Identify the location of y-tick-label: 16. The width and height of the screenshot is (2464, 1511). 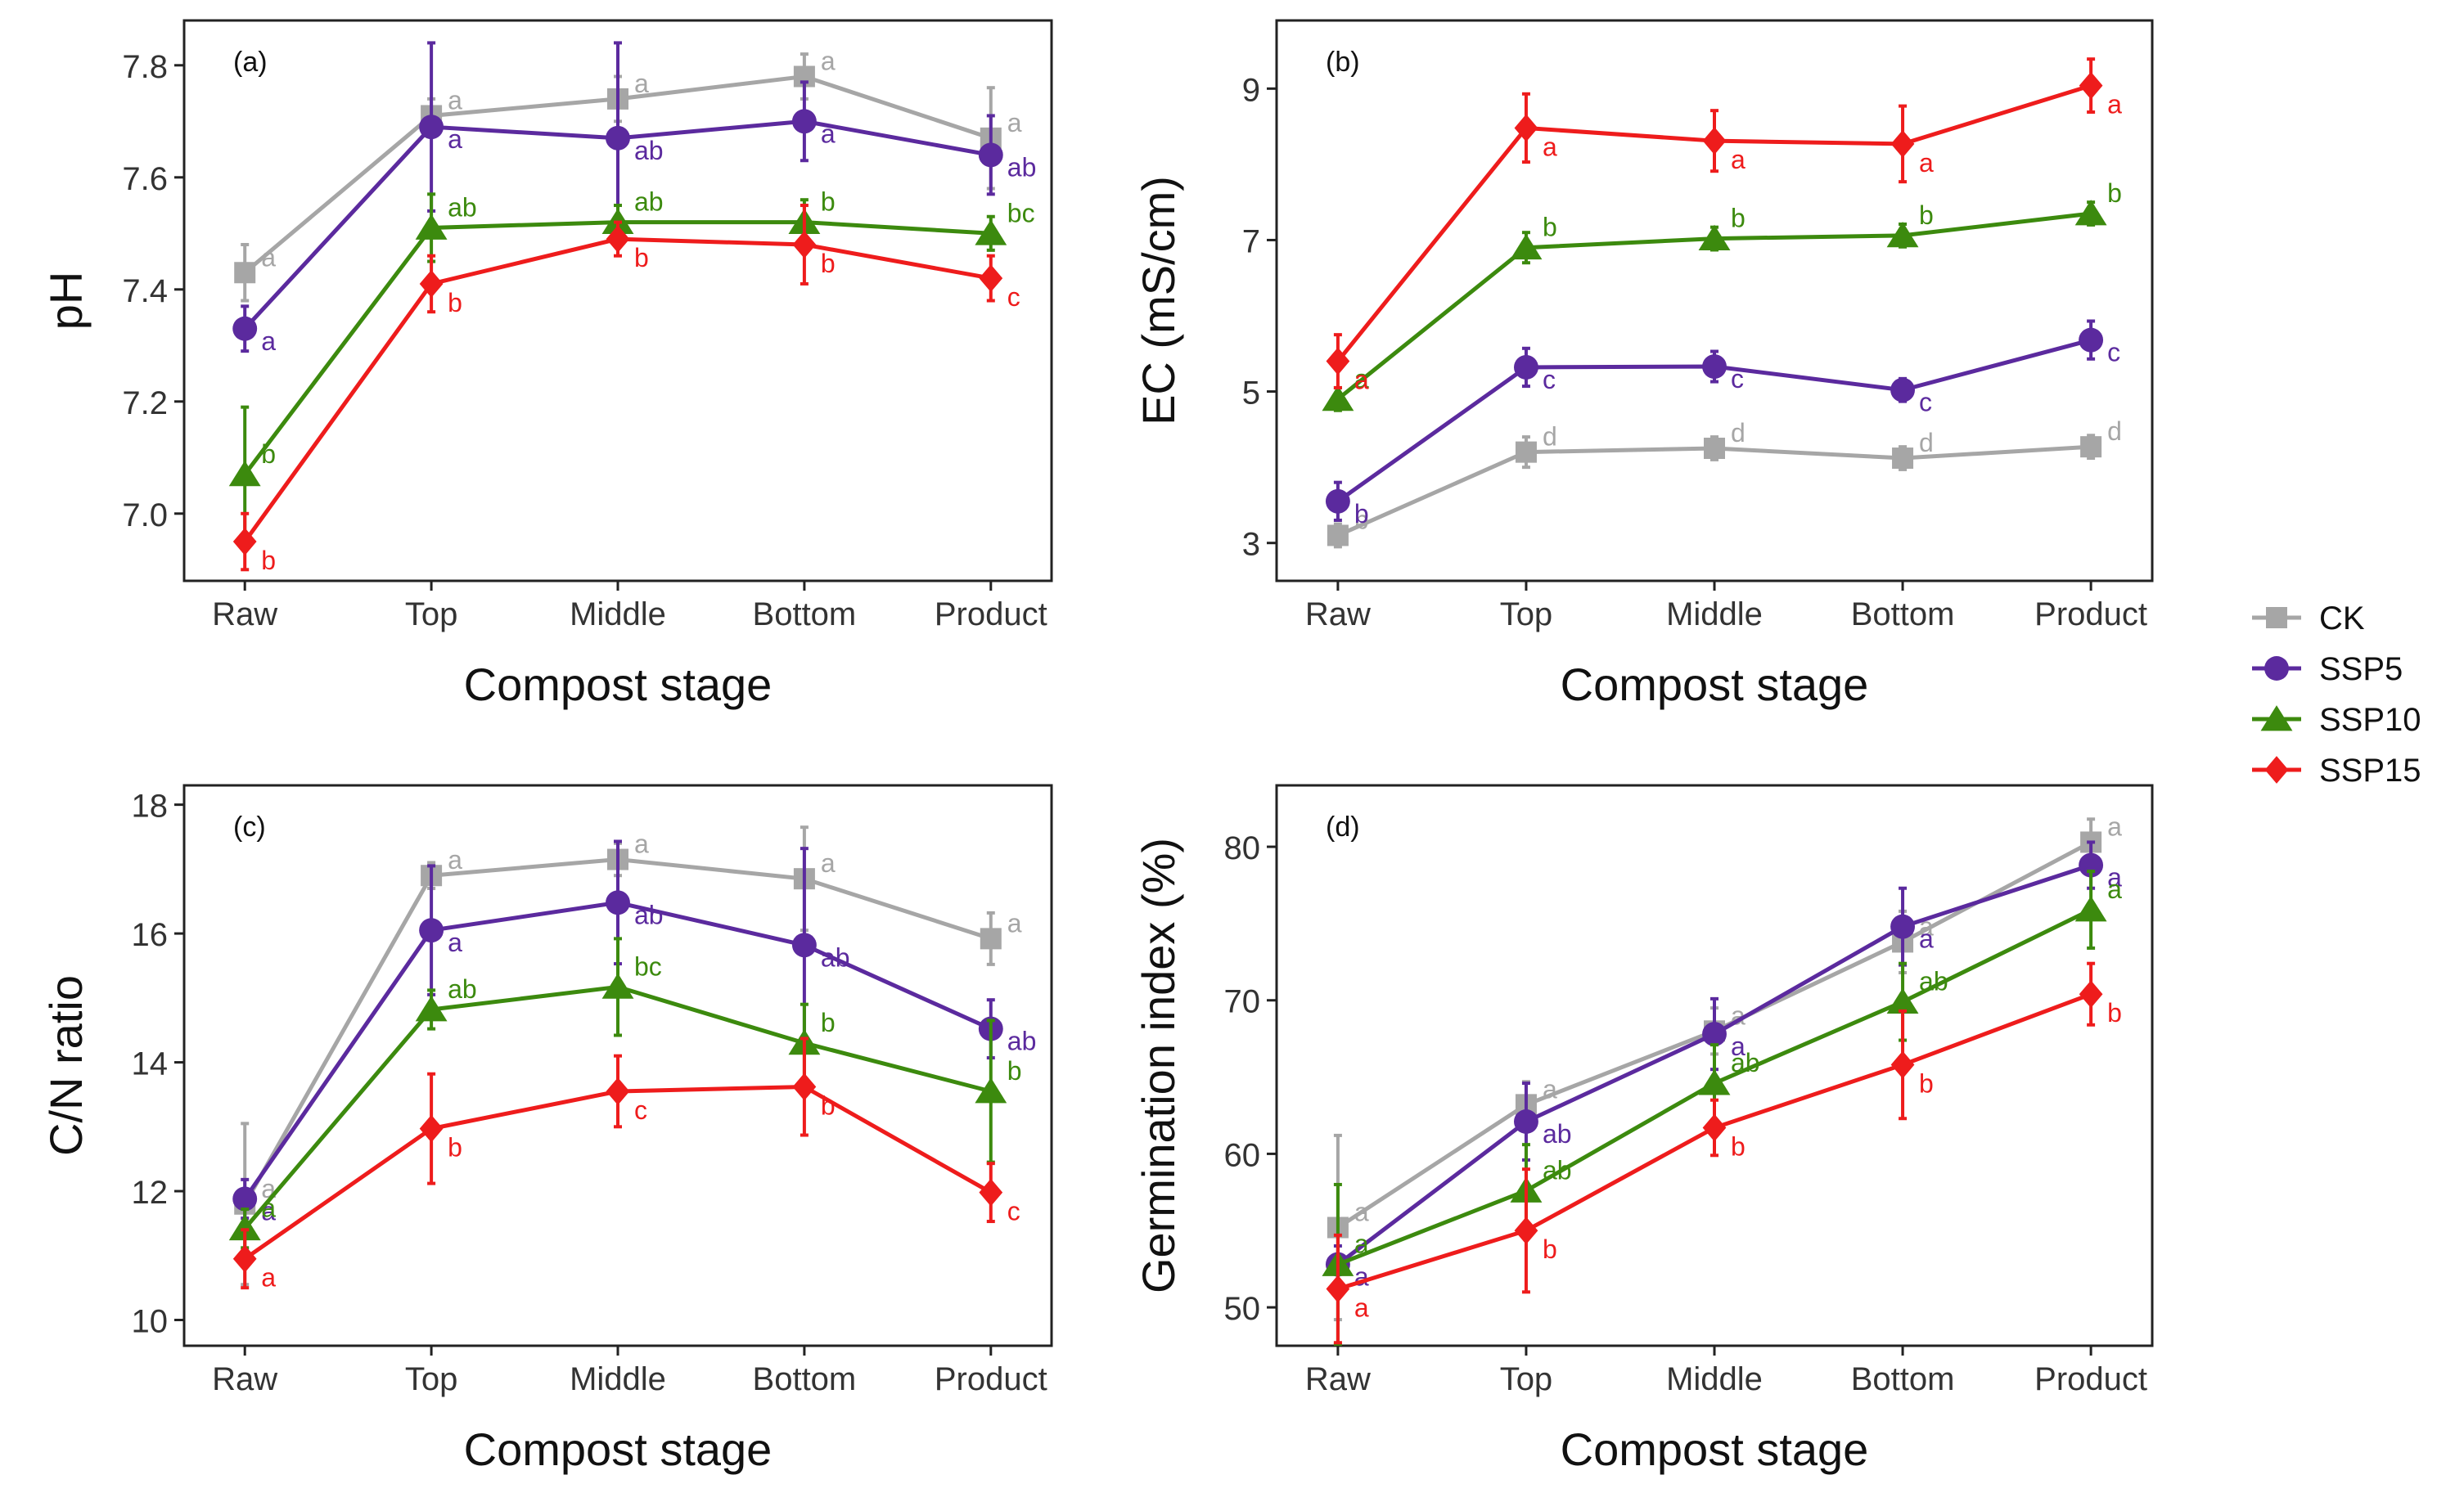
(150, 935).